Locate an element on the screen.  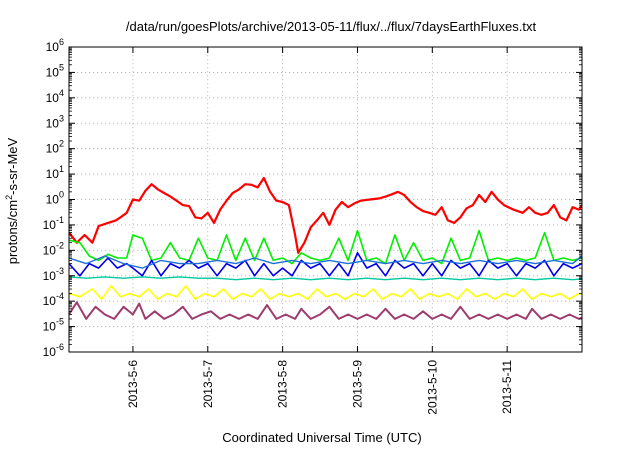
y-tick-label: 10⁻⁵ is located at coordinates (53, 325).